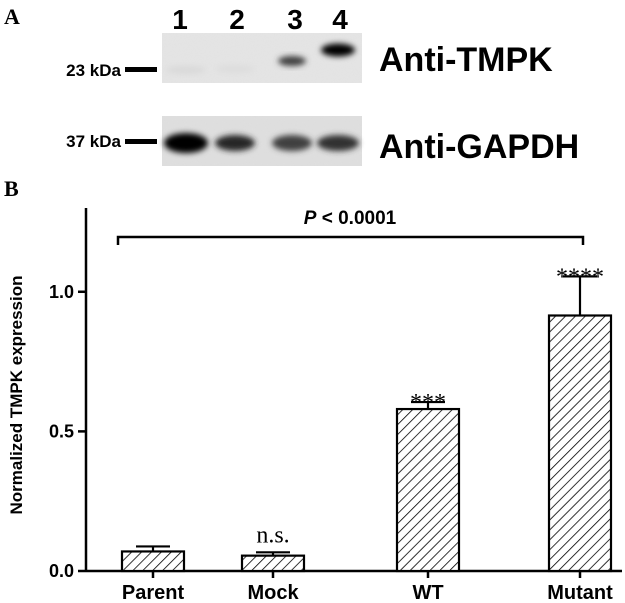 The image size is (625, 603). I want to click on pvalue-bracket: P < 0.0001, so click(350, 226).